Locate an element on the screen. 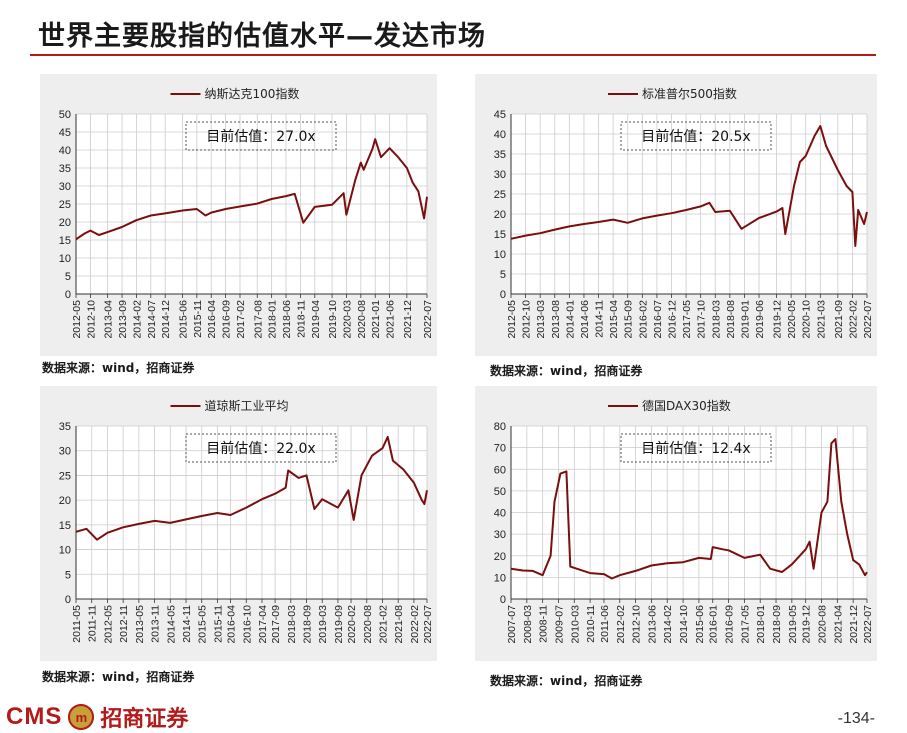  x-tick-label: 2016-01 is located at coordinates (714, 624).